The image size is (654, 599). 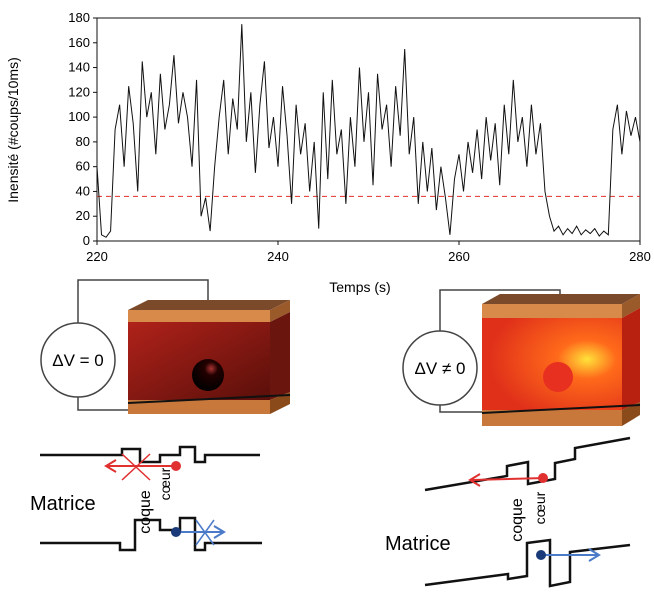 What do you see at coordinates (79, 67) in the screenshot?
I see `y-tick-label: 140` at bounding box center [79, 67].